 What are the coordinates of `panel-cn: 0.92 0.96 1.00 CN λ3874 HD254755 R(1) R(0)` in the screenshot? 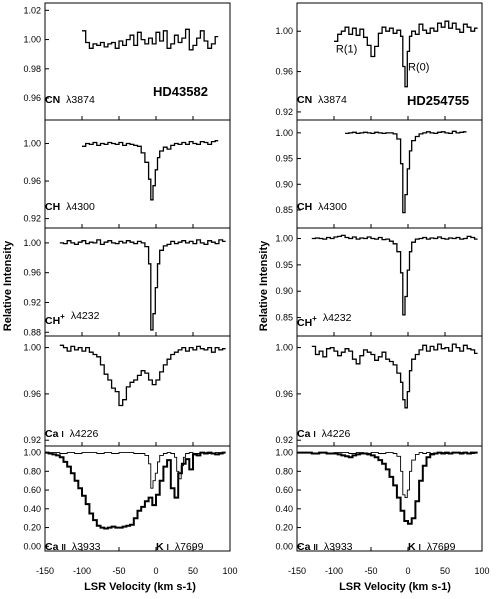 It's located at (379, 61).